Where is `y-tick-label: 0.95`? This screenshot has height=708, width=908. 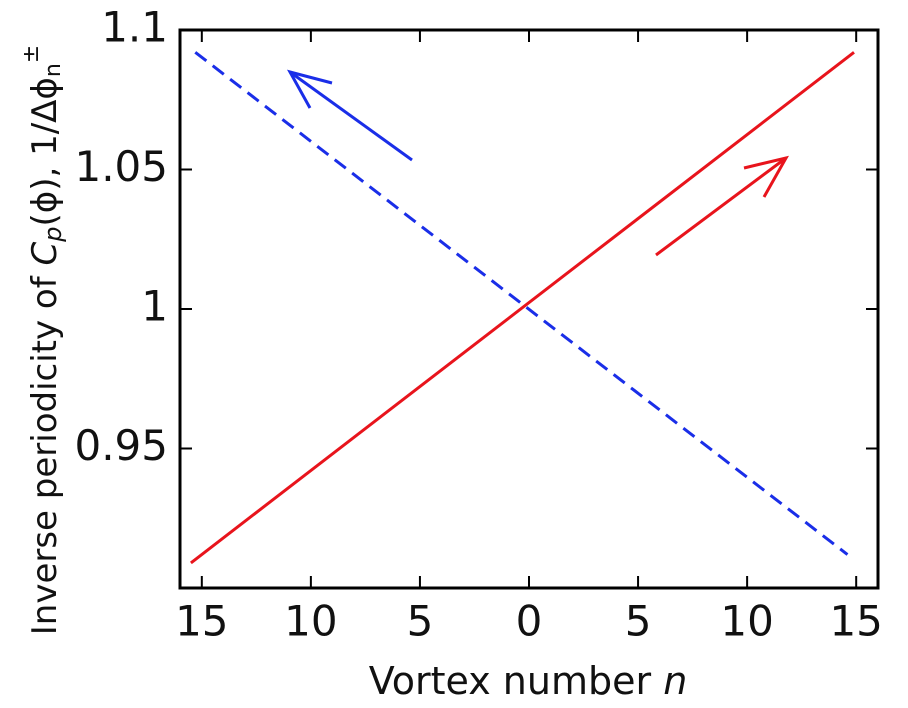 y-tick-label: 0.95 is located at coordinates (121, 445).